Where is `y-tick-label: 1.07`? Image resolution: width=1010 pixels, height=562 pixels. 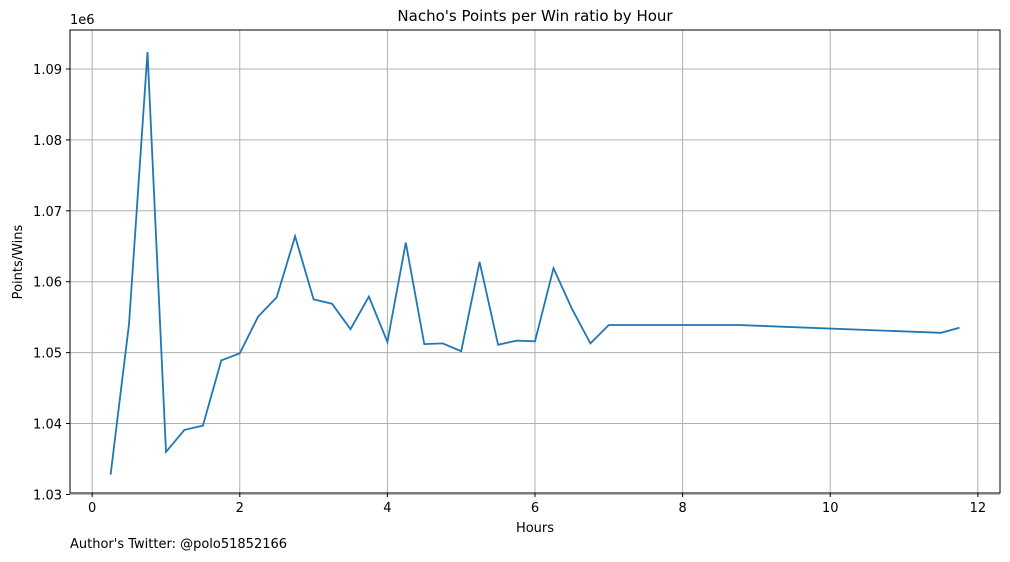
y-tick-label: 1.07 is located at coordinates (47, 212).